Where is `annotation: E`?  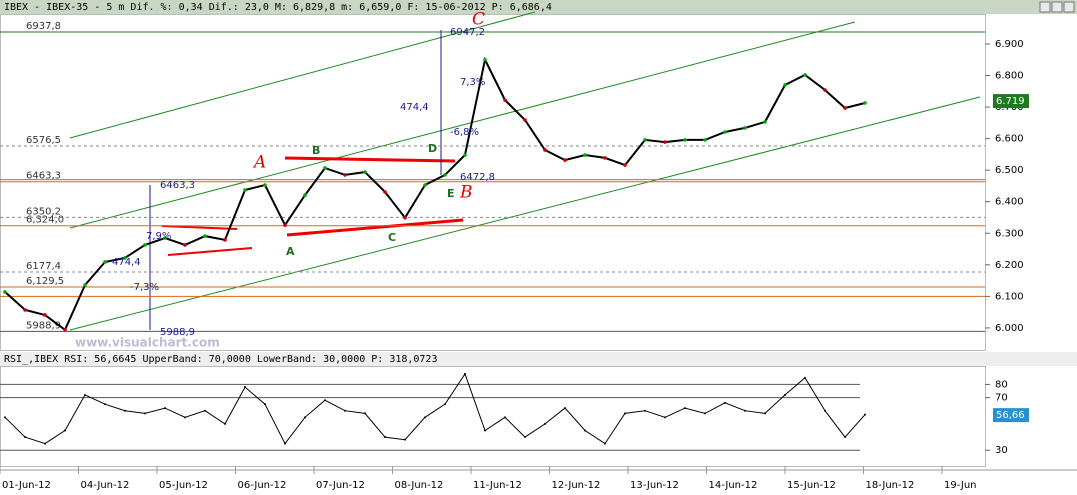 annotation: E is located at coordinates (451, 193).